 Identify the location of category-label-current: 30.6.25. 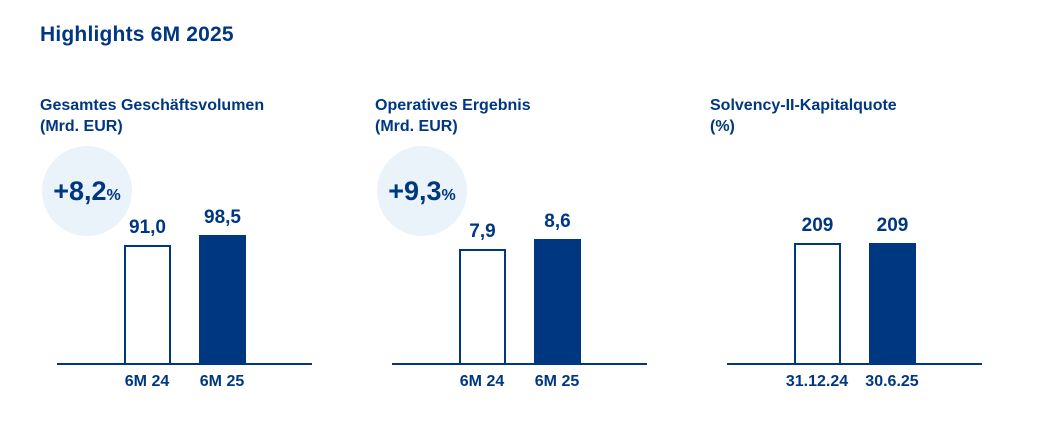
(892, 381).